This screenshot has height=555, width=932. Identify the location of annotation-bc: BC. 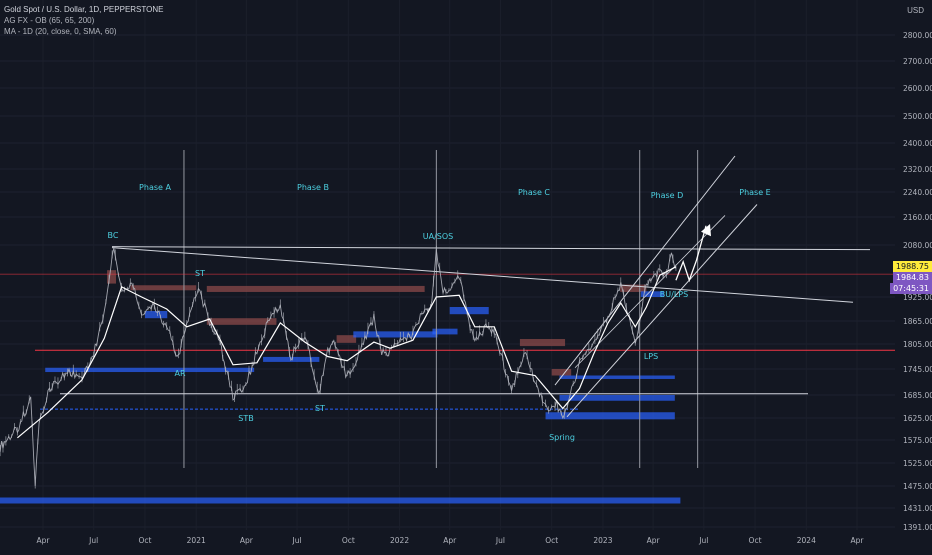
(113, 235).